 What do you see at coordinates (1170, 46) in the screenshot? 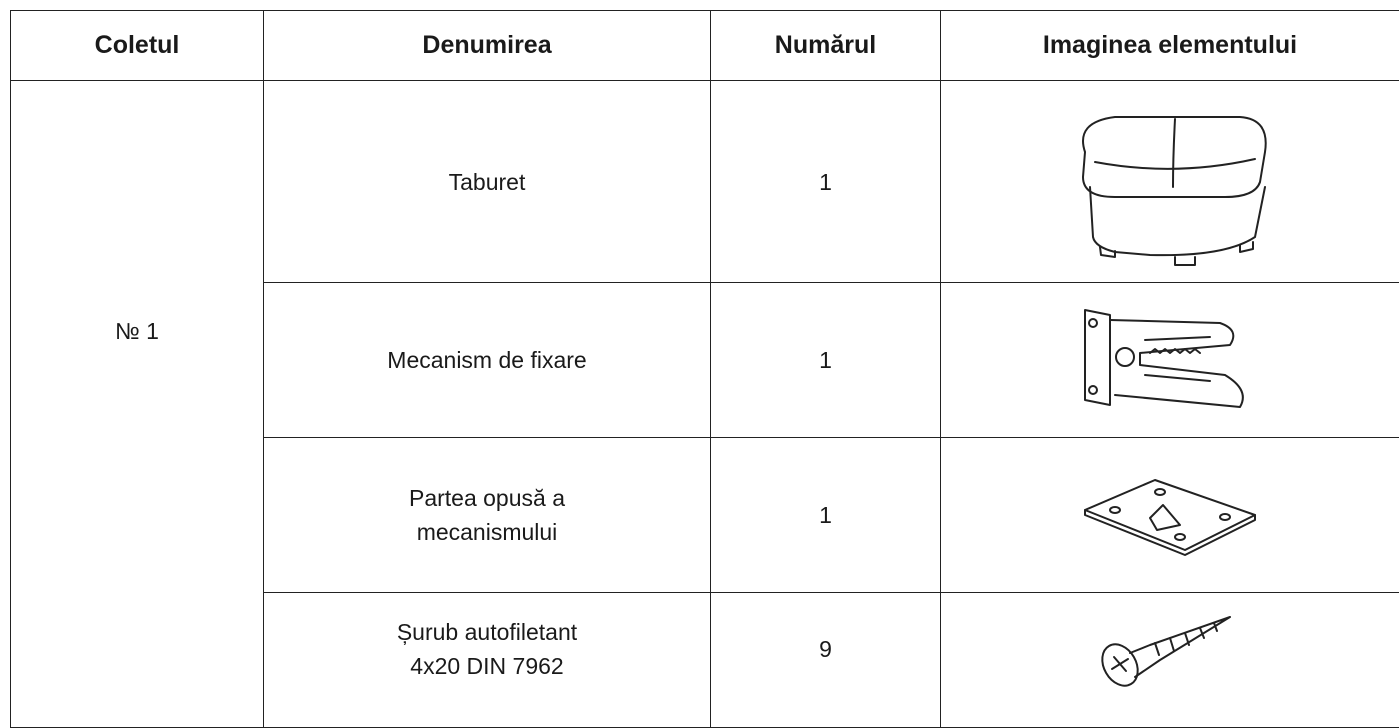
I see `header-cell: Imaginea elementului` at bounding box center [1170, 46].